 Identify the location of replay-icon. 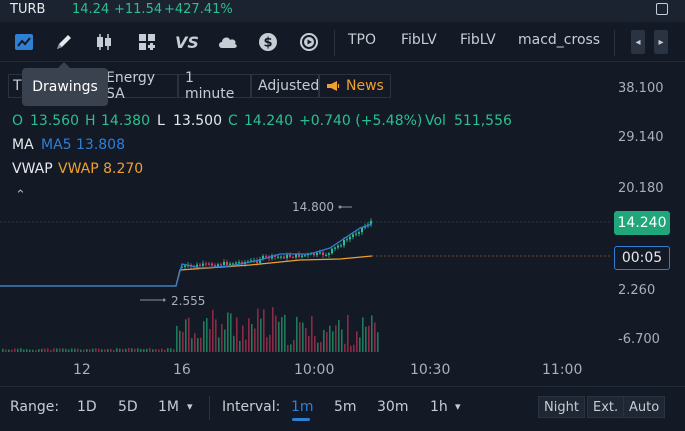
(309, 42).